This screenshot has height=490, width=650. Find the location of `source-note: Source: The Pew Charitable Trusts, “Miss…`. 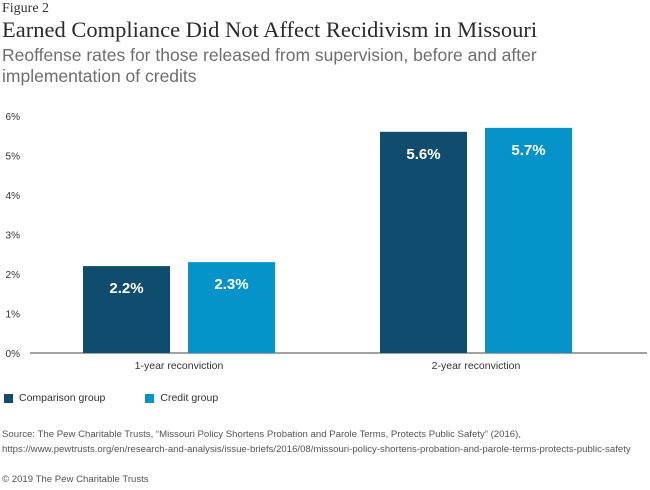

source-note: Source: The Pew Charitable Trusts, “Miss… is located at coordinates (316, 442).